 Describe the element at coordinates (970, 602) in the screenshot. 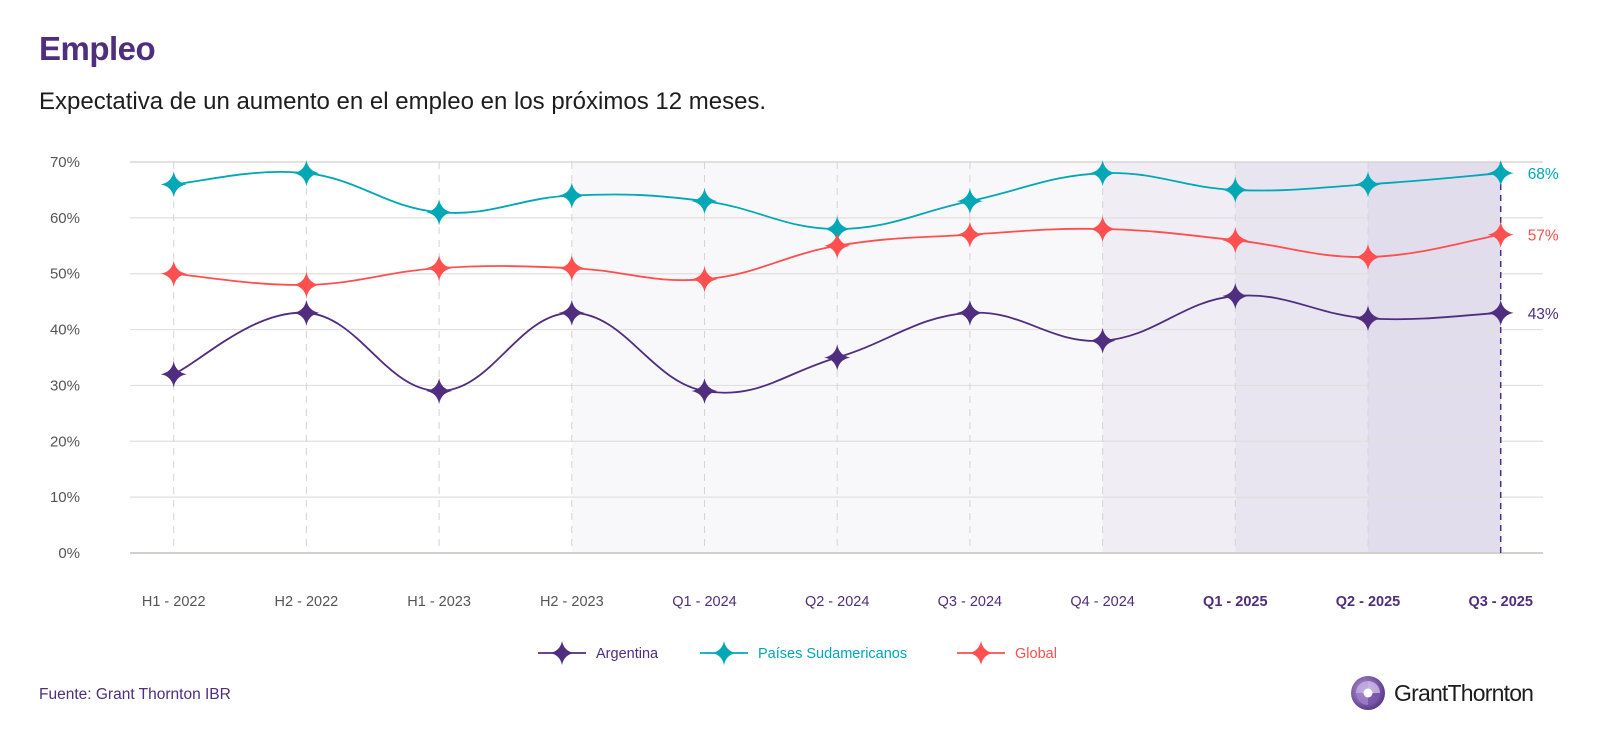

I see `x-tick-label: Q3 - 2024` at that location.